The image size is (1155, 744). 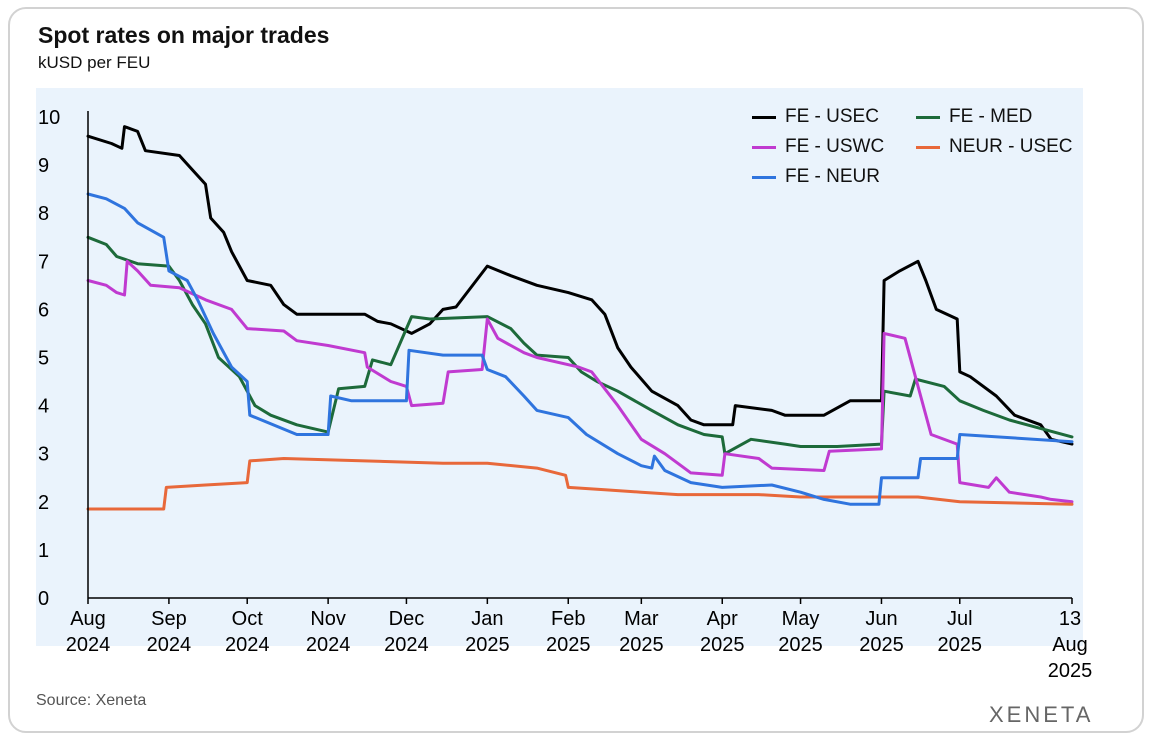 I want to click on chart-subtitle: kUSD per FEU, so click(x=94, y=62).